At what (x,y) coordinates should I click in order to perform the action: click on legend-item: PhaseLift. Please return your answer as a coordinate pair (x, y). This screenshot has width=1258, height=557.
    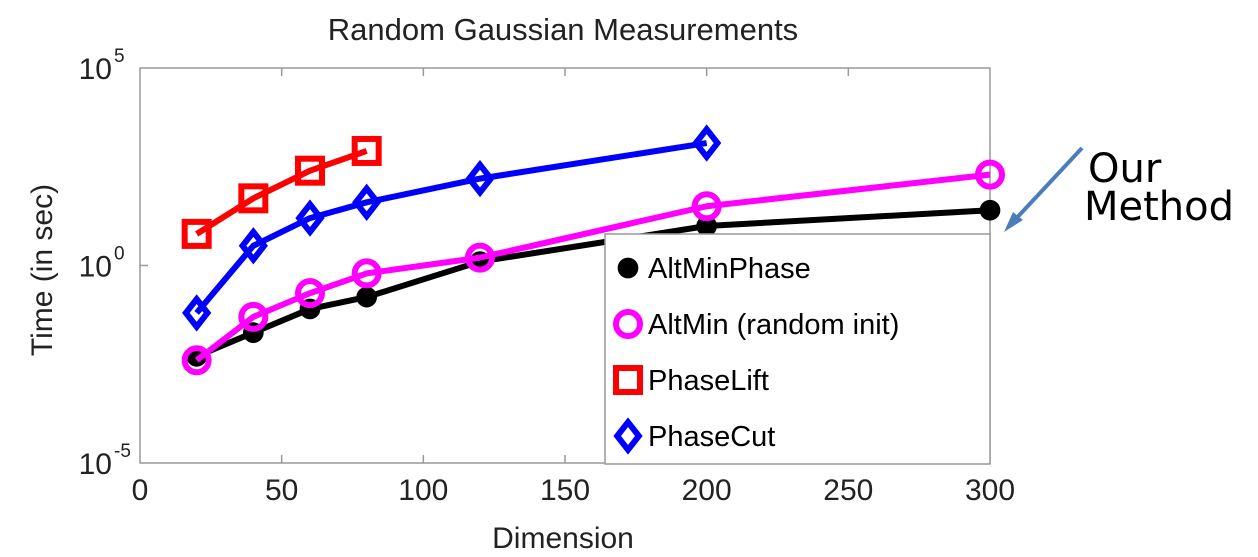
    Looking at the image, I should click on (691, 381).